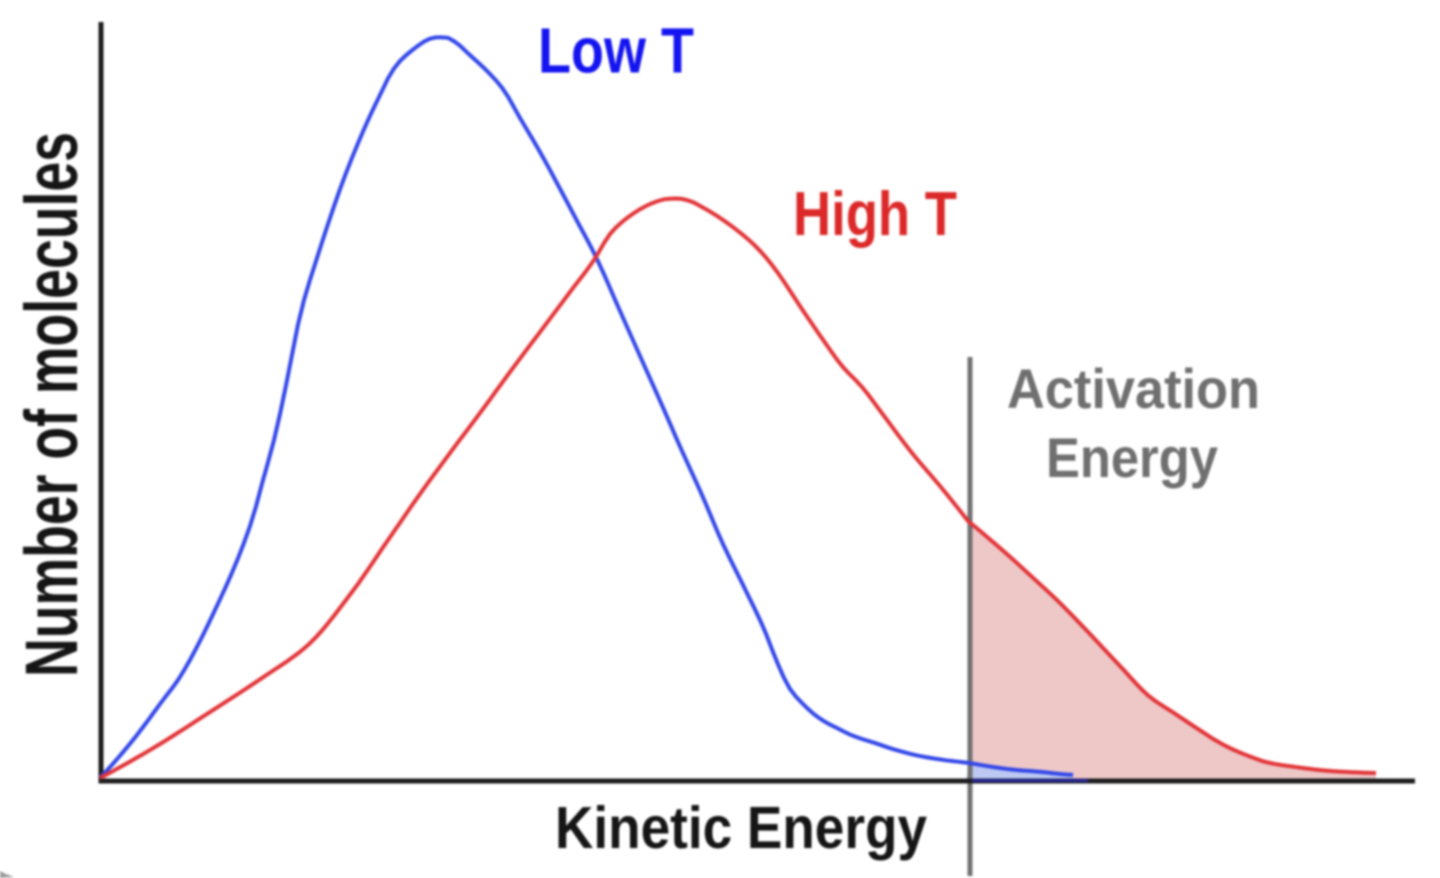 This screenshot has width=1440, height=878. Describe the element at coordinates (1133, 388) in the screenshot. I see `svg-text: Activation` at that location.